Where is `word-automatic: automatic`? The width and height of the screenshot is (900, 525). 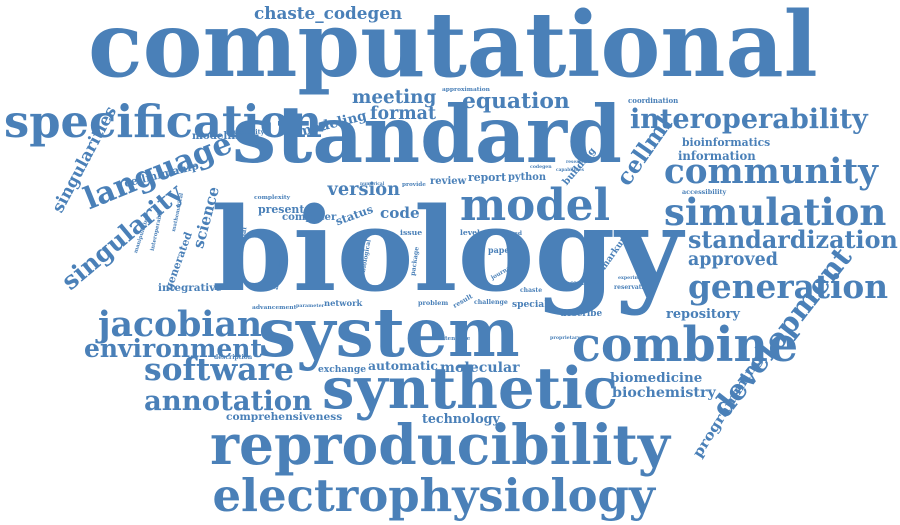
word-automatic: automatic is located at coordinates (403, 365).